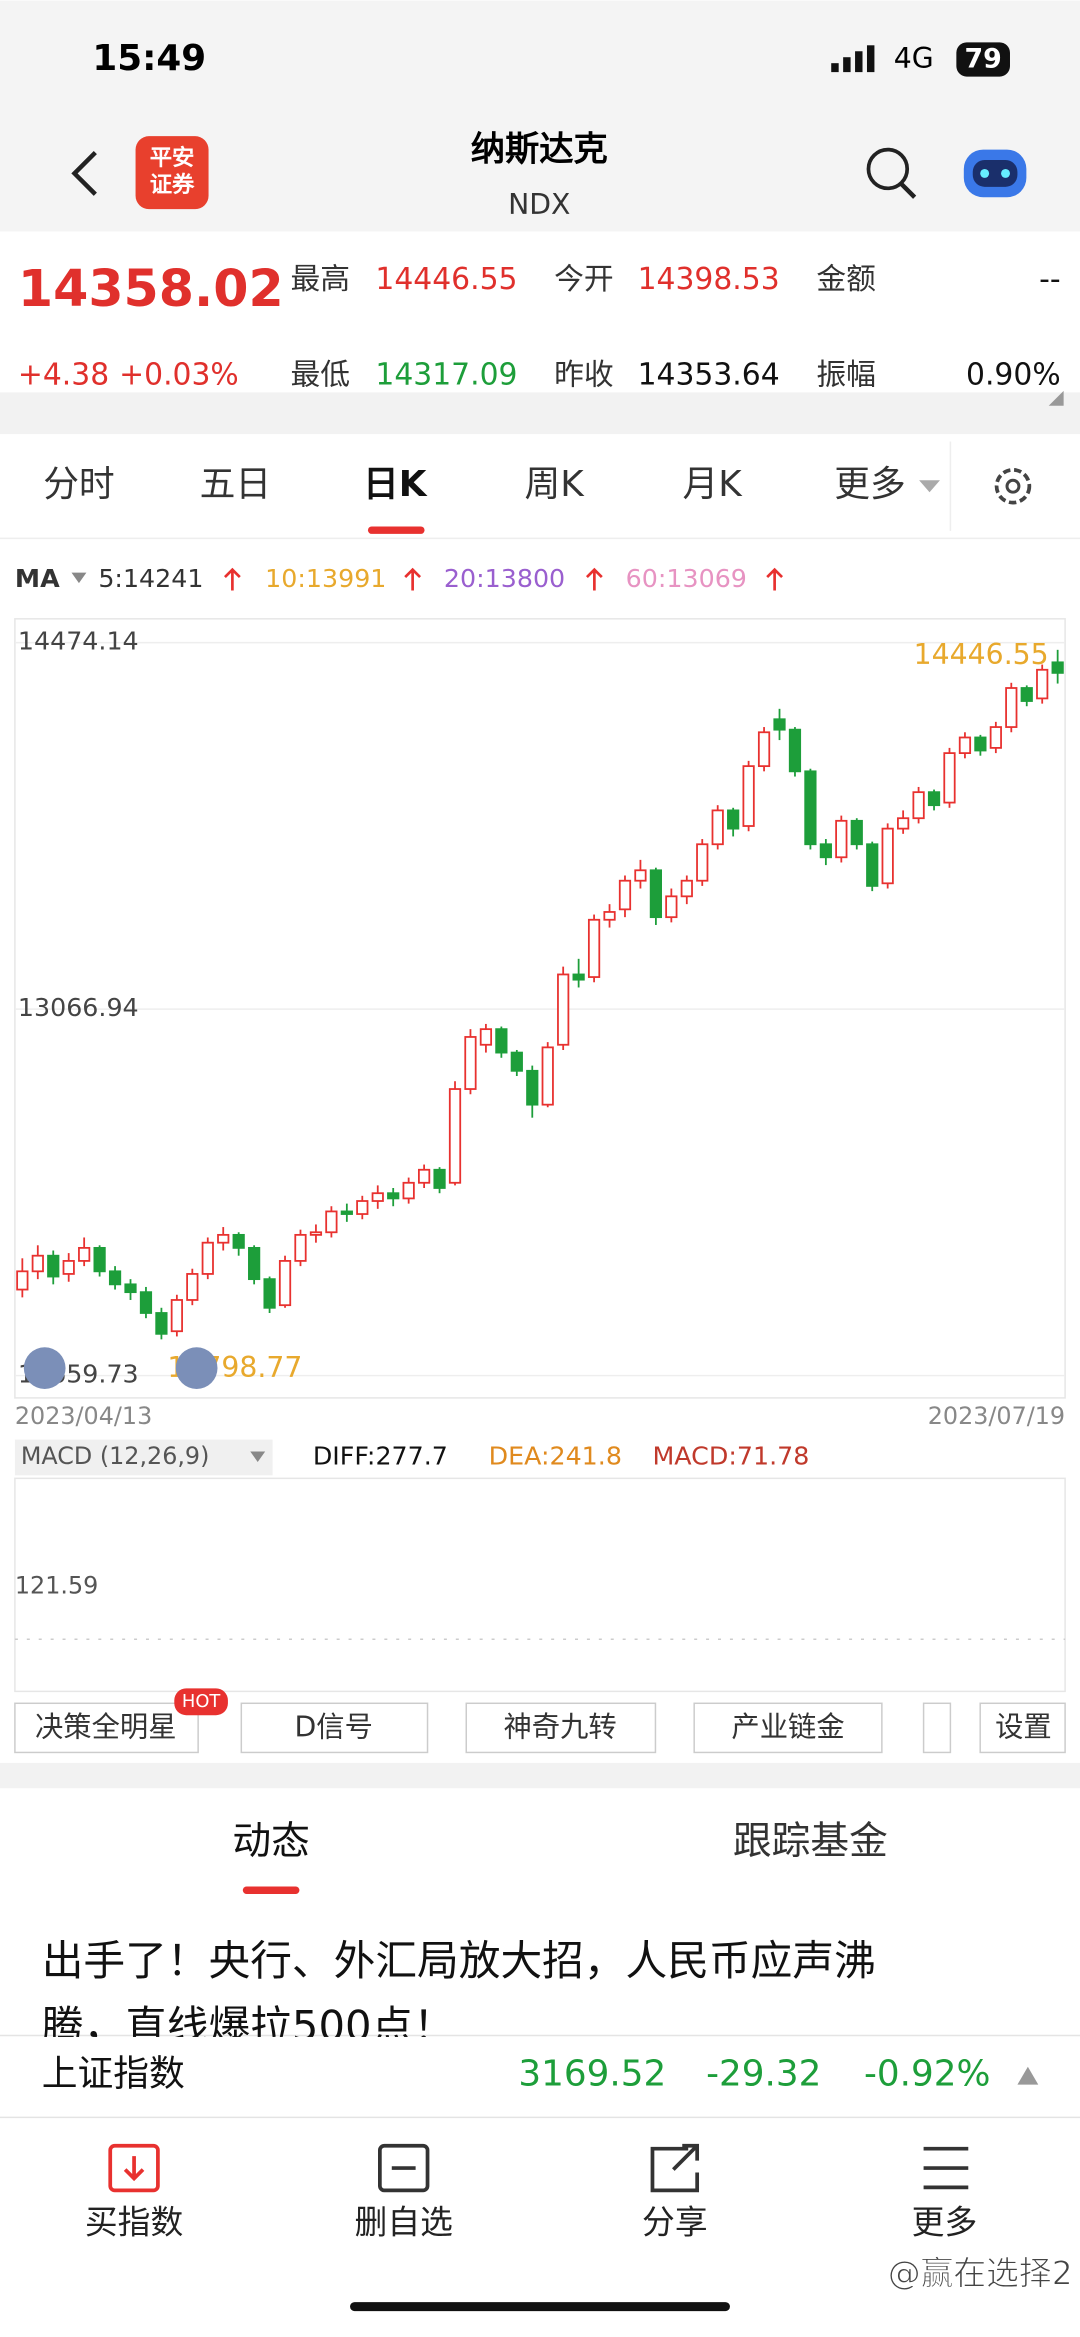  Describe the element at coordinates (810, 1841) in the screenshot. I see `news-tab: 跟踪基金` at that location.